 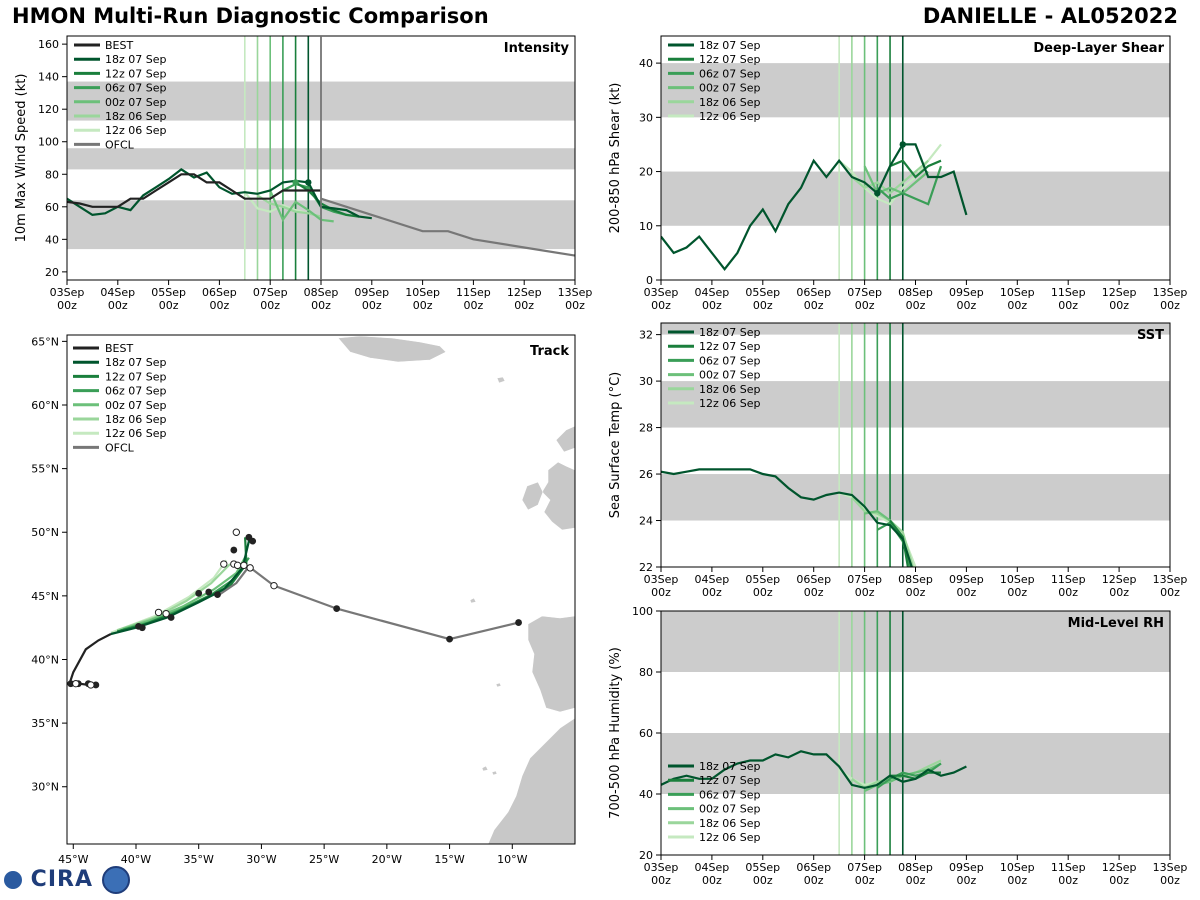 I want to click on sst-series-12z-07-Sep, so click(x=899, y=543).